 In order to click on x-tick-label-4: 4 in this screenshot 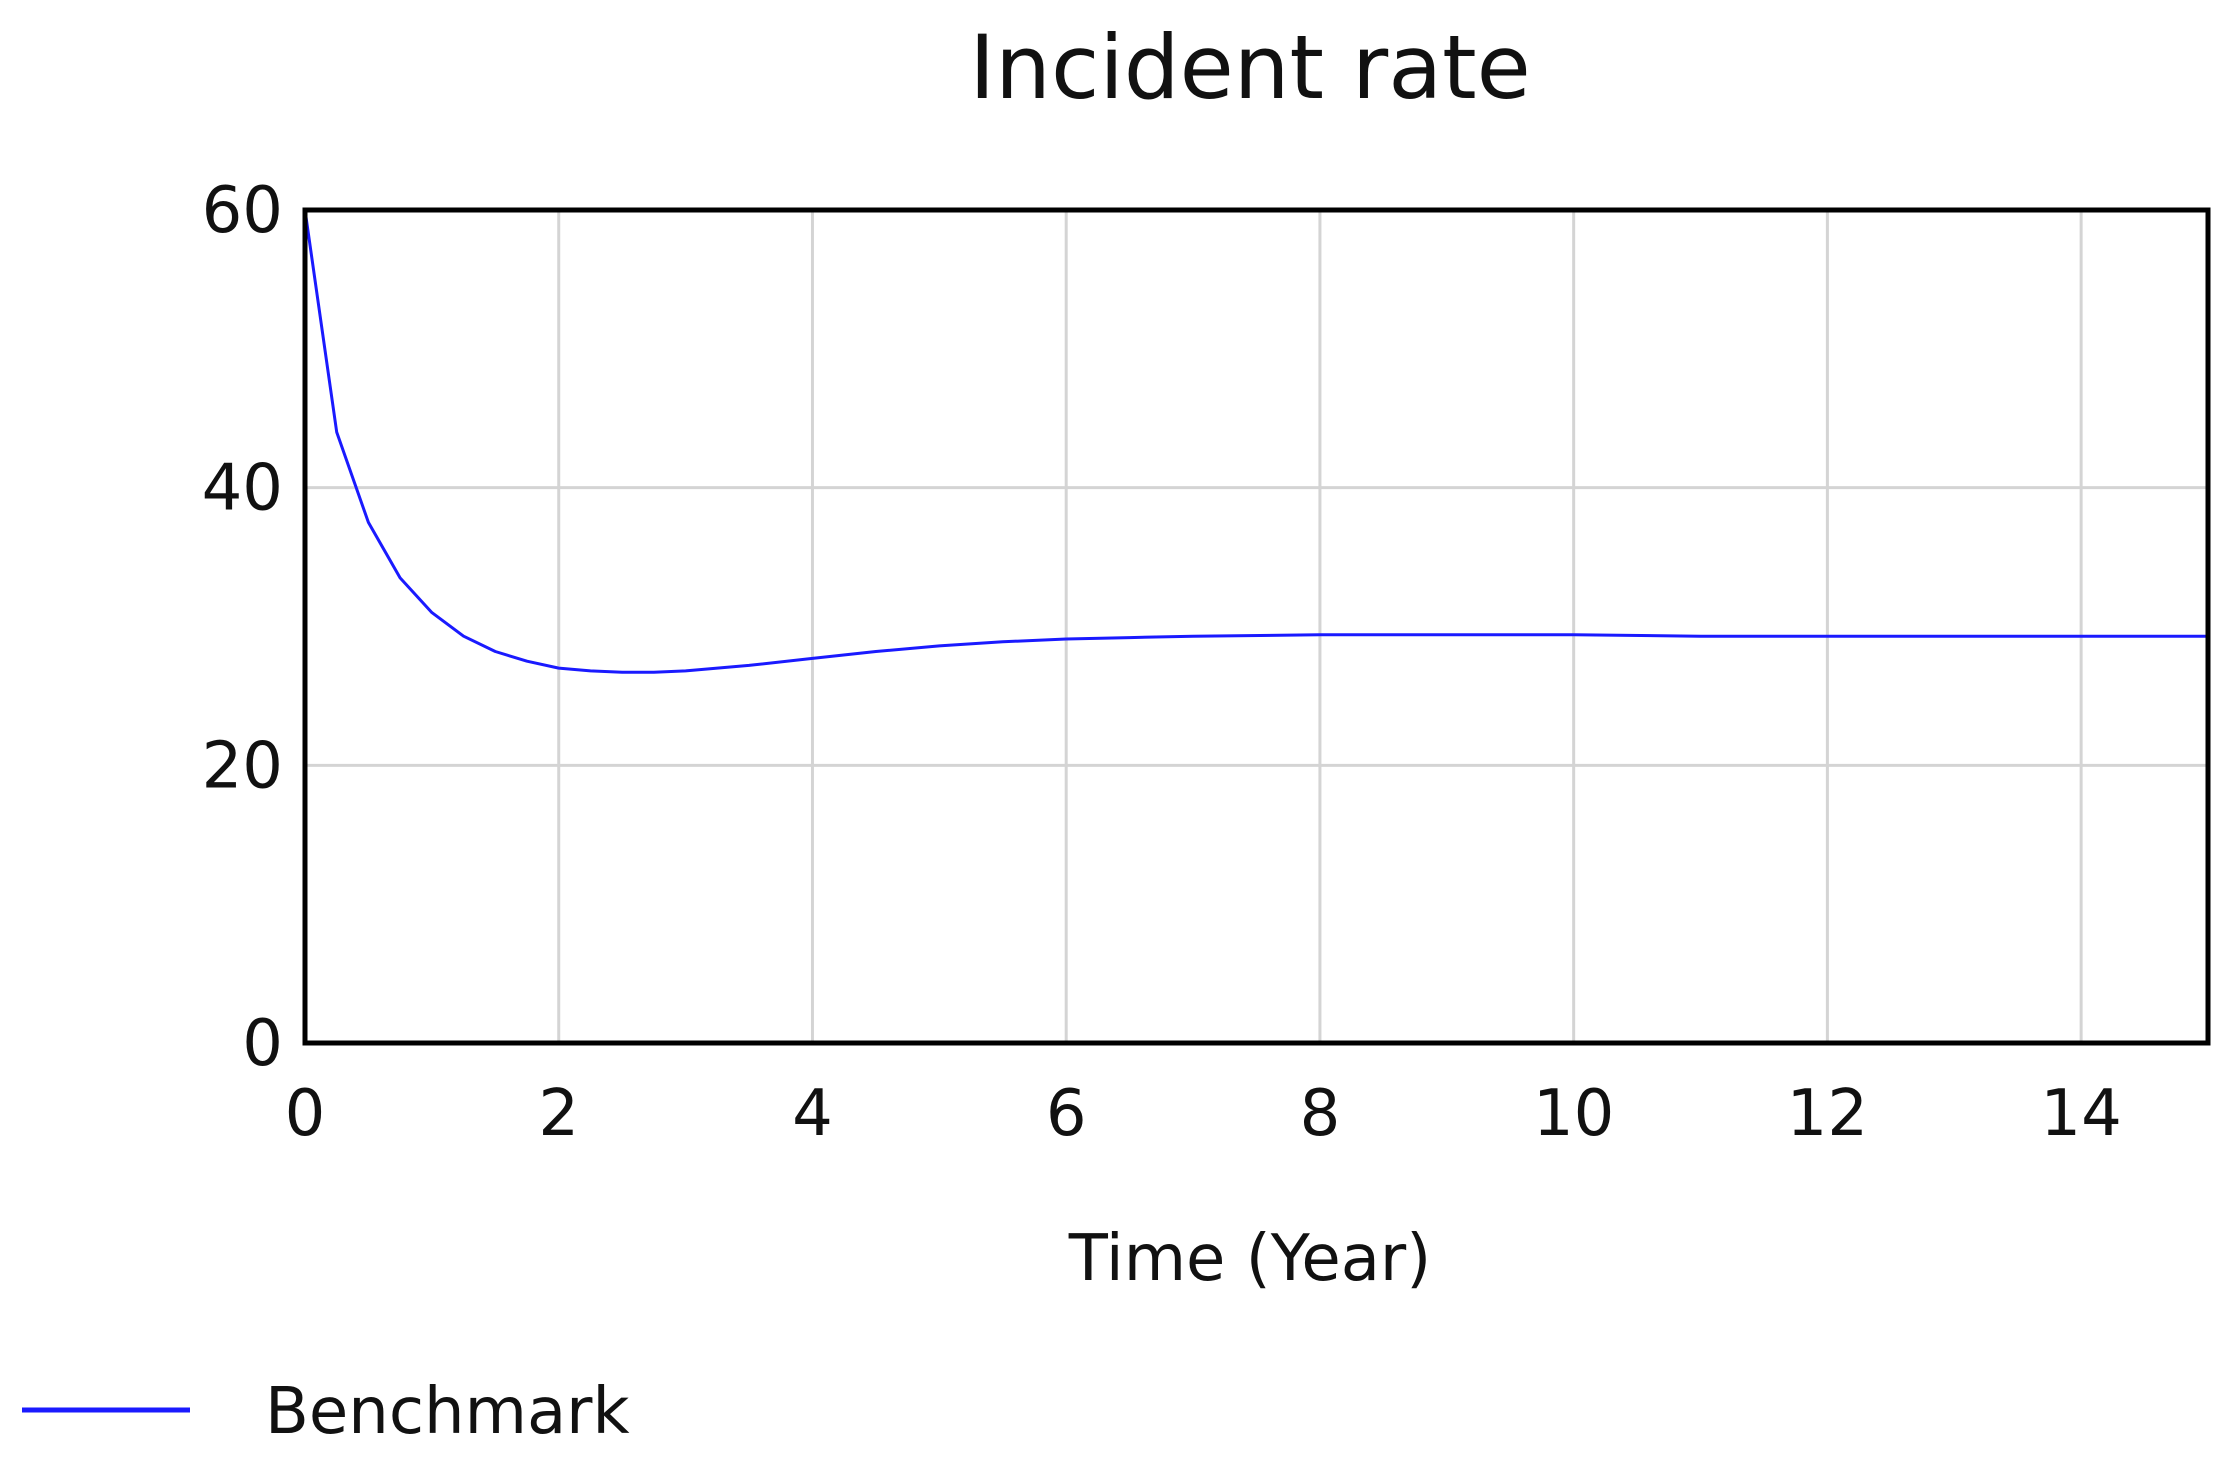, I will do `click(812, 1114)`.